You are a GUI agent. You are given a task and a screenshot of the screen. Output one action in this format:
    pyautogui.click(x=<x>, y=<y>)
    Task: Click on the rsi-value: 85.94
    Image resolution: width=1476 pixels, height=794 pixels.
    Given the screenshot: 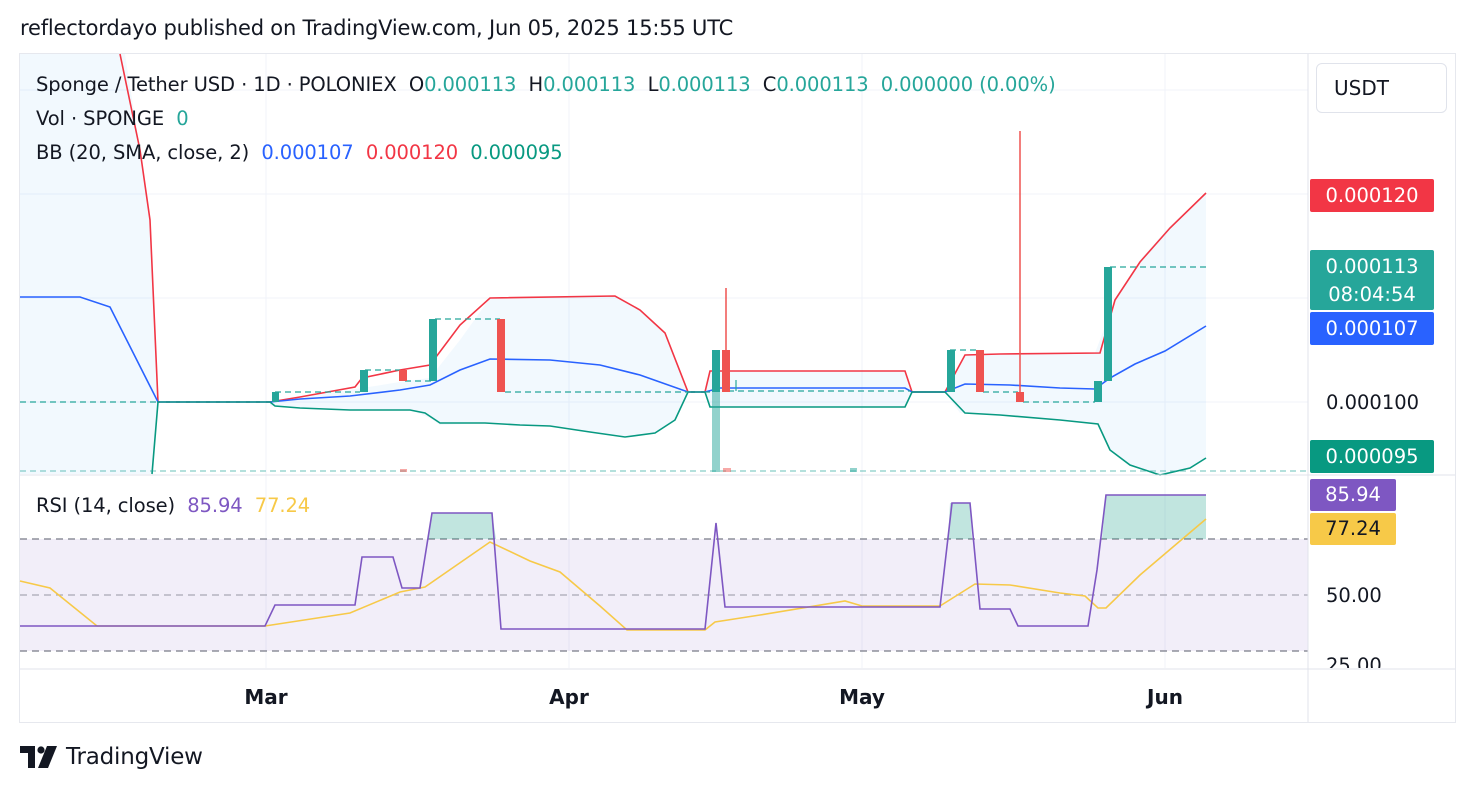 What is the action you would take?
    pyautogui.click(x=215, y=505)
    